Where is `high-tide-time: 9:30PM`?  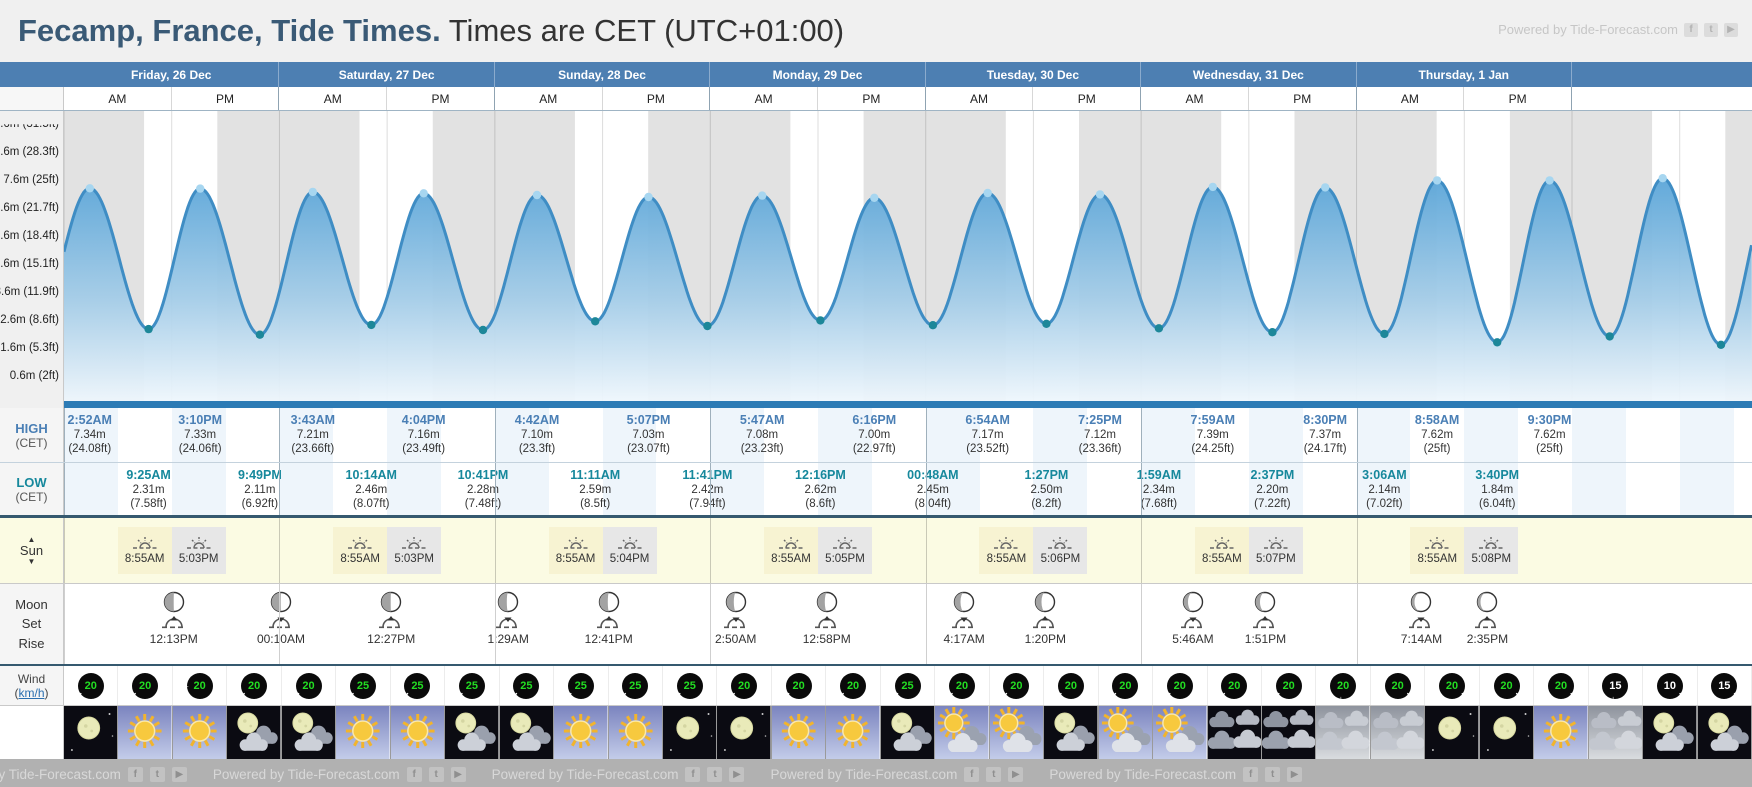
high-tide-time: 9:30PM is located at coordinates (1549, 420).